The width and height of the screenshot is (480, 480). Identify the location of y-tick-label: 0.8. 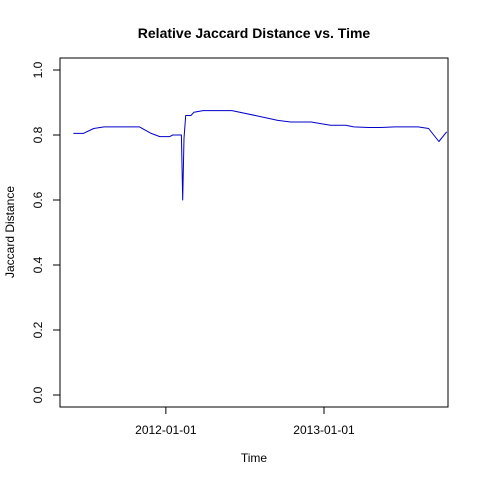
(38, 134).